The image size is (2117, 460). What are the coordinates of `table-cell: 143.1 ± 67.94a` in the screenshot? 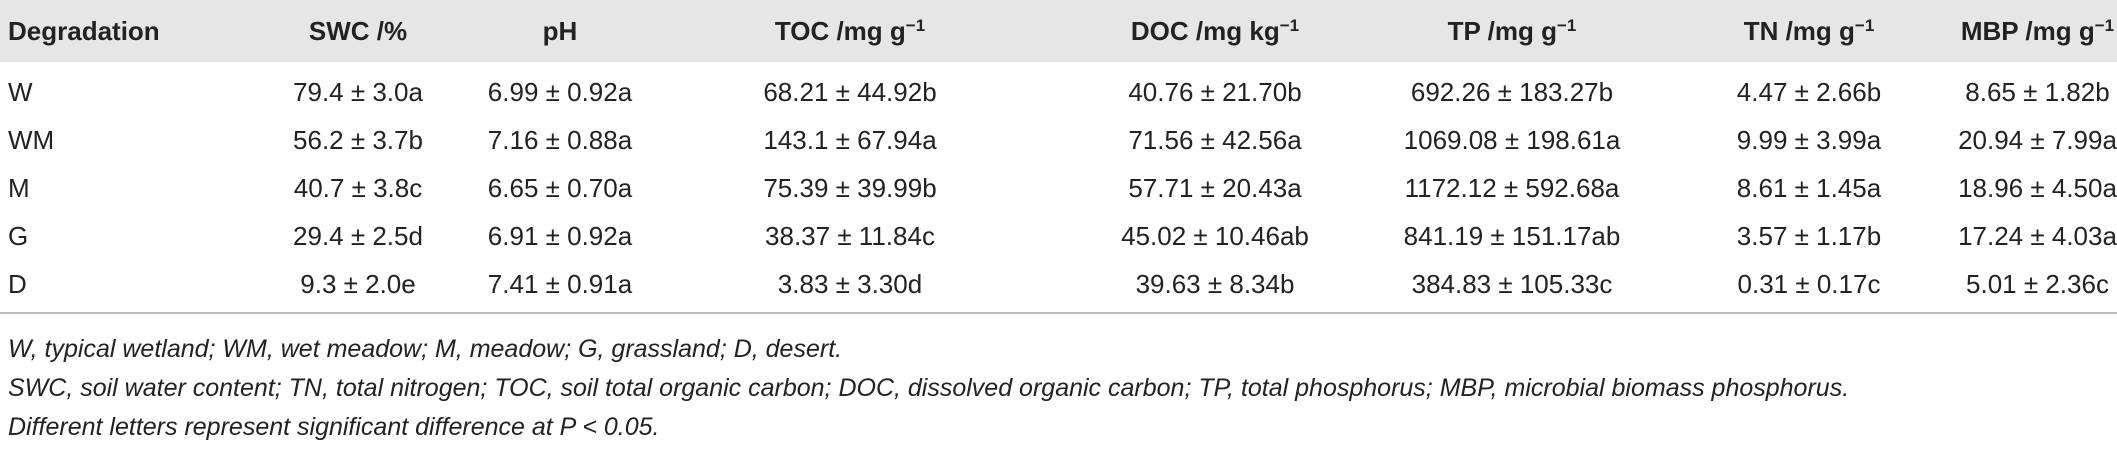 It's located at (850, 139).